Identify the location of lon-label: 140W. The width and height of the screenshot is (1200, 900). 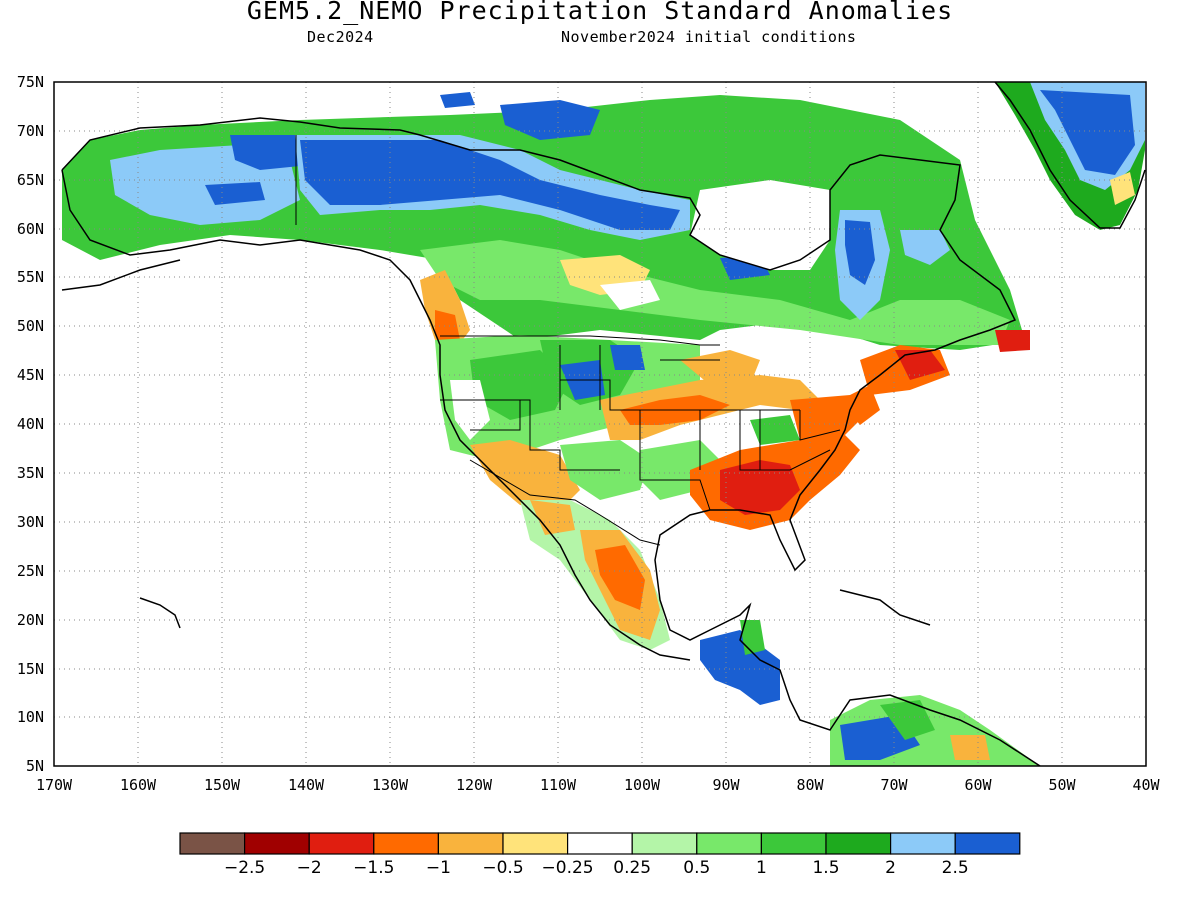
(306, 785).